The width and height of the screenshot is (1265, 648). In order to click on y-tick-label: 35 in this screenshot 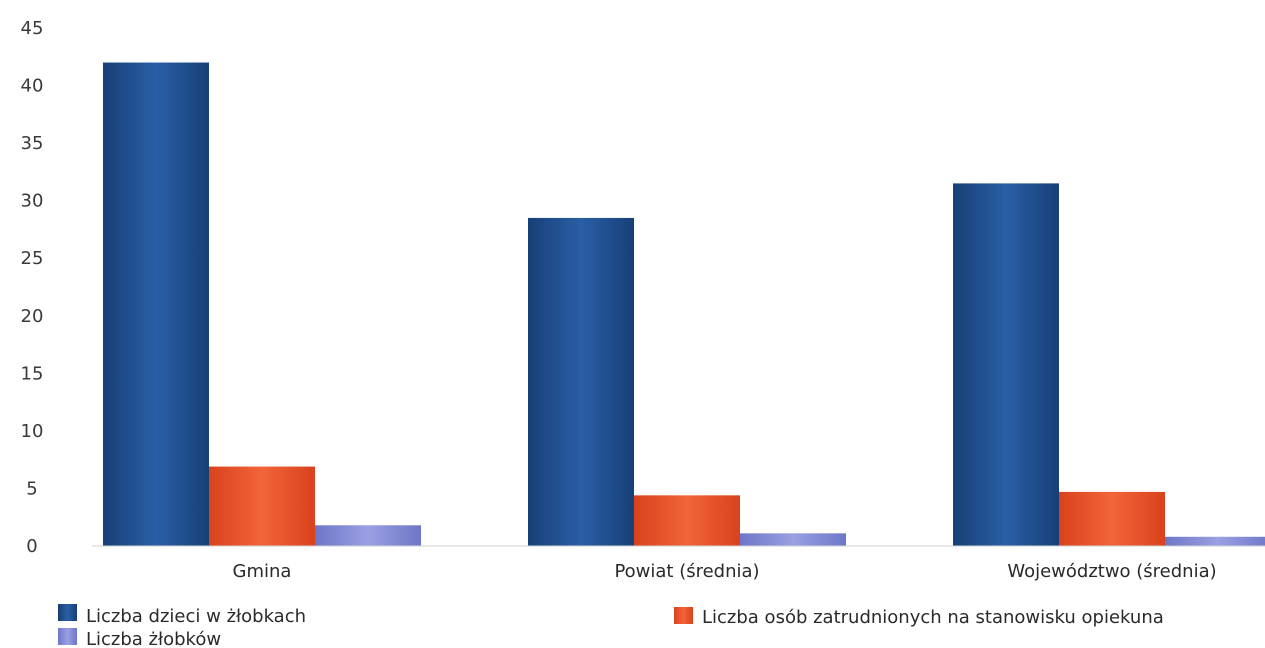, I will do `click(32, 143)`.